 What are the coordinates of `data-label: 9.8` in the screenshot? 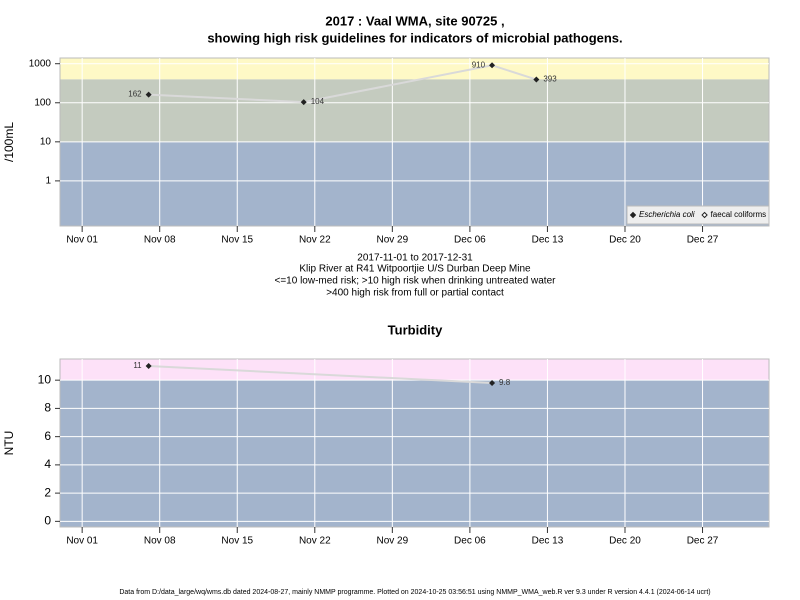 It's located at (505, 382).